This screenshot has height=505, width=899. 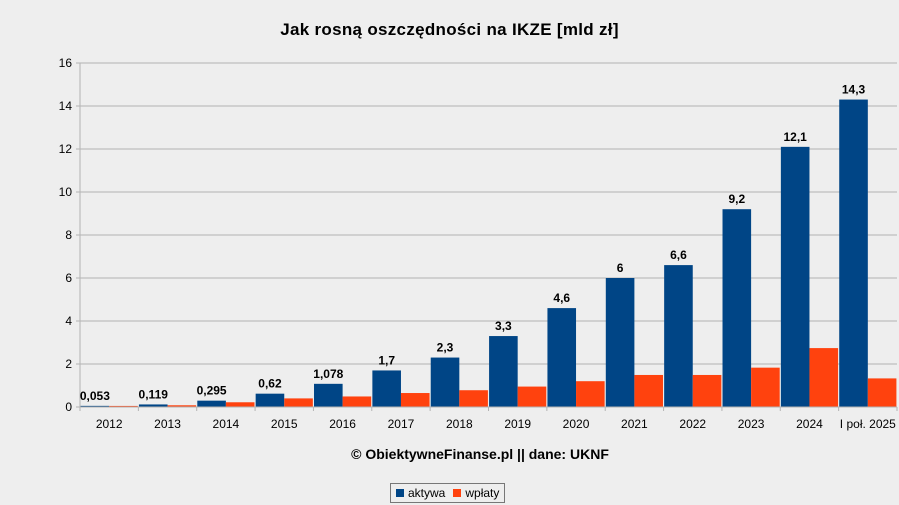 I want to click on x-tick-label: 2019, so click(x=517, y=424).